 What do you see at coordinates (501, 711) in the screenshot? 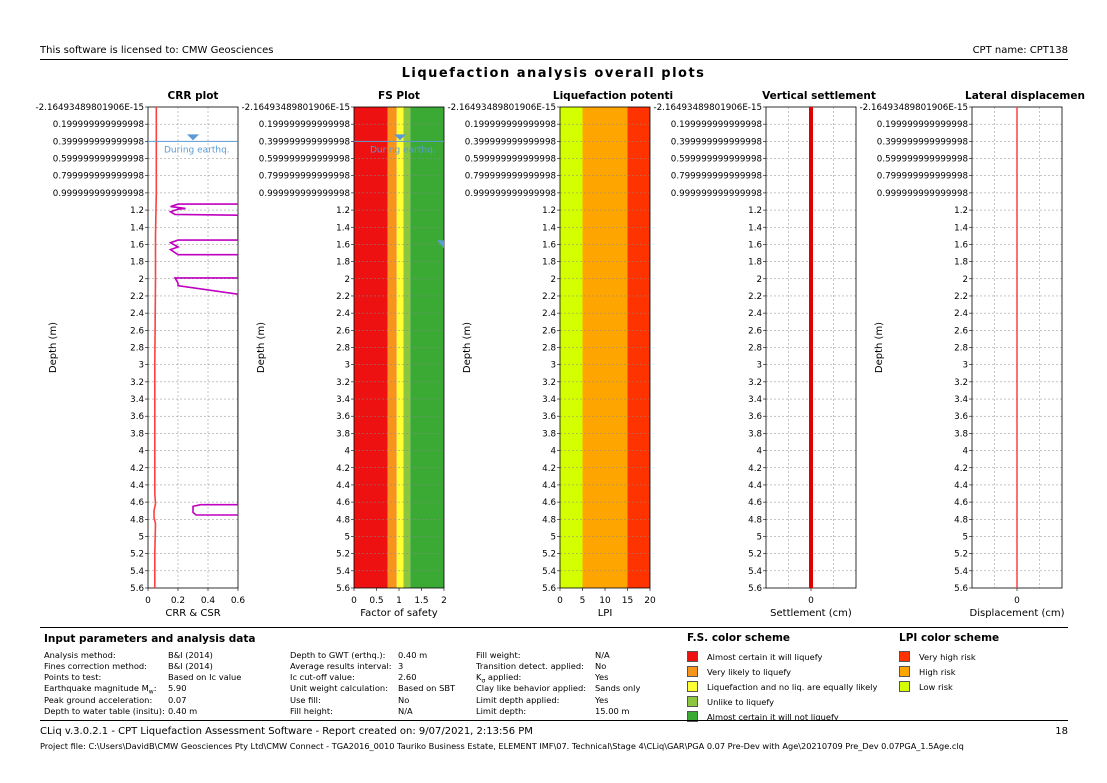
I see `param-label: Limit depth:` at bounding box center [501, 711].